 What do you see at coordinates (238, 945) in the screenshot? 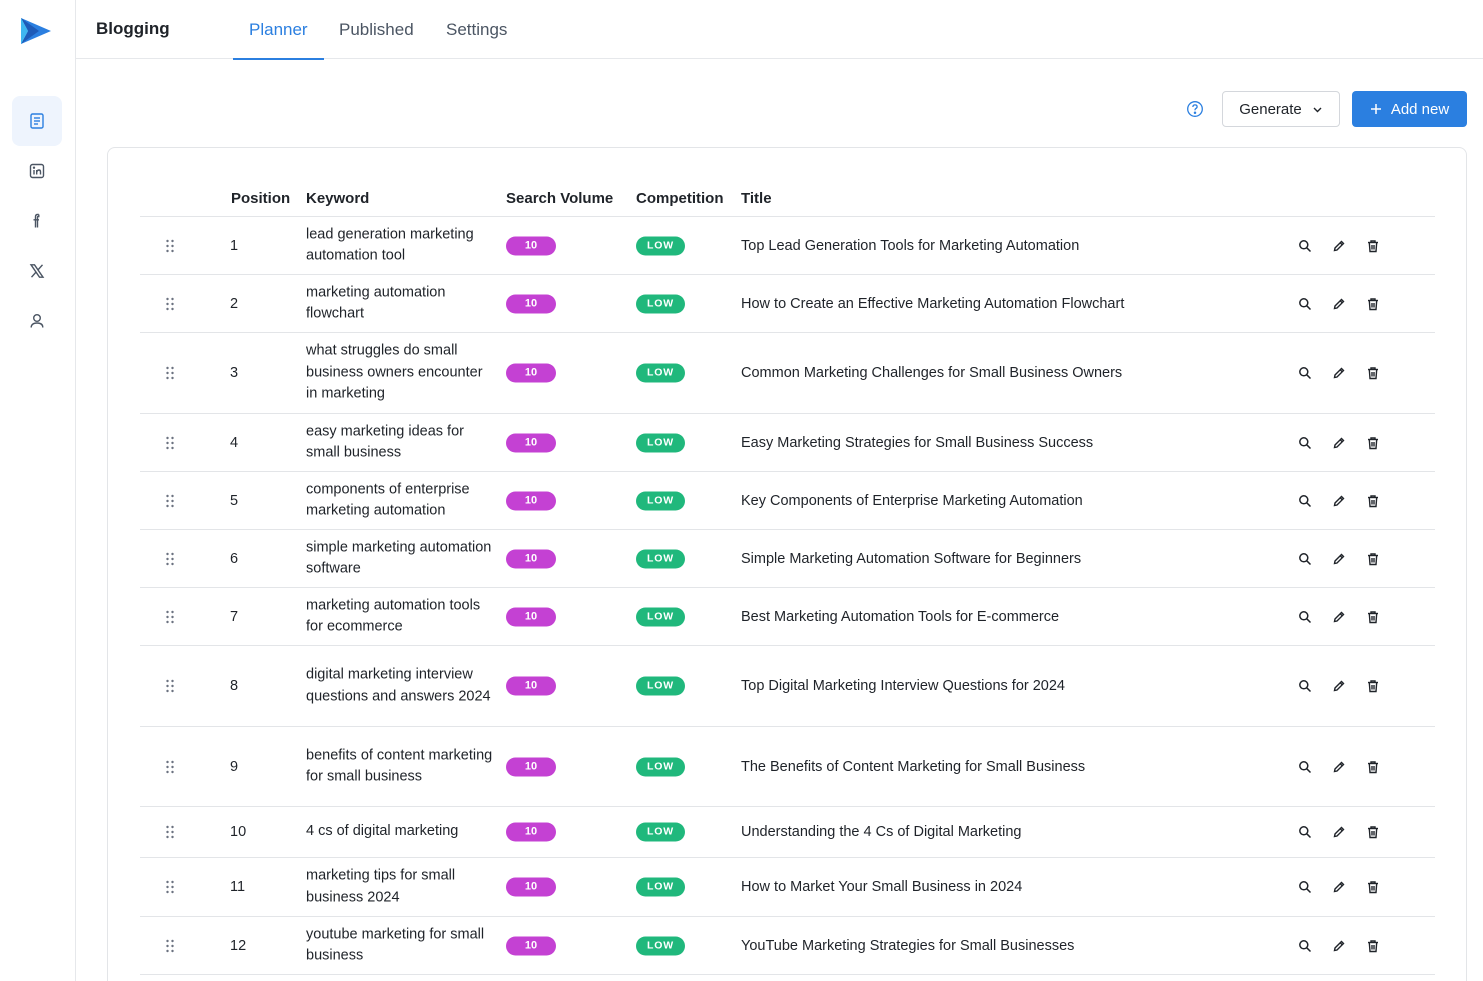
I see `row-position: 12` at bounding box center [238, 945].